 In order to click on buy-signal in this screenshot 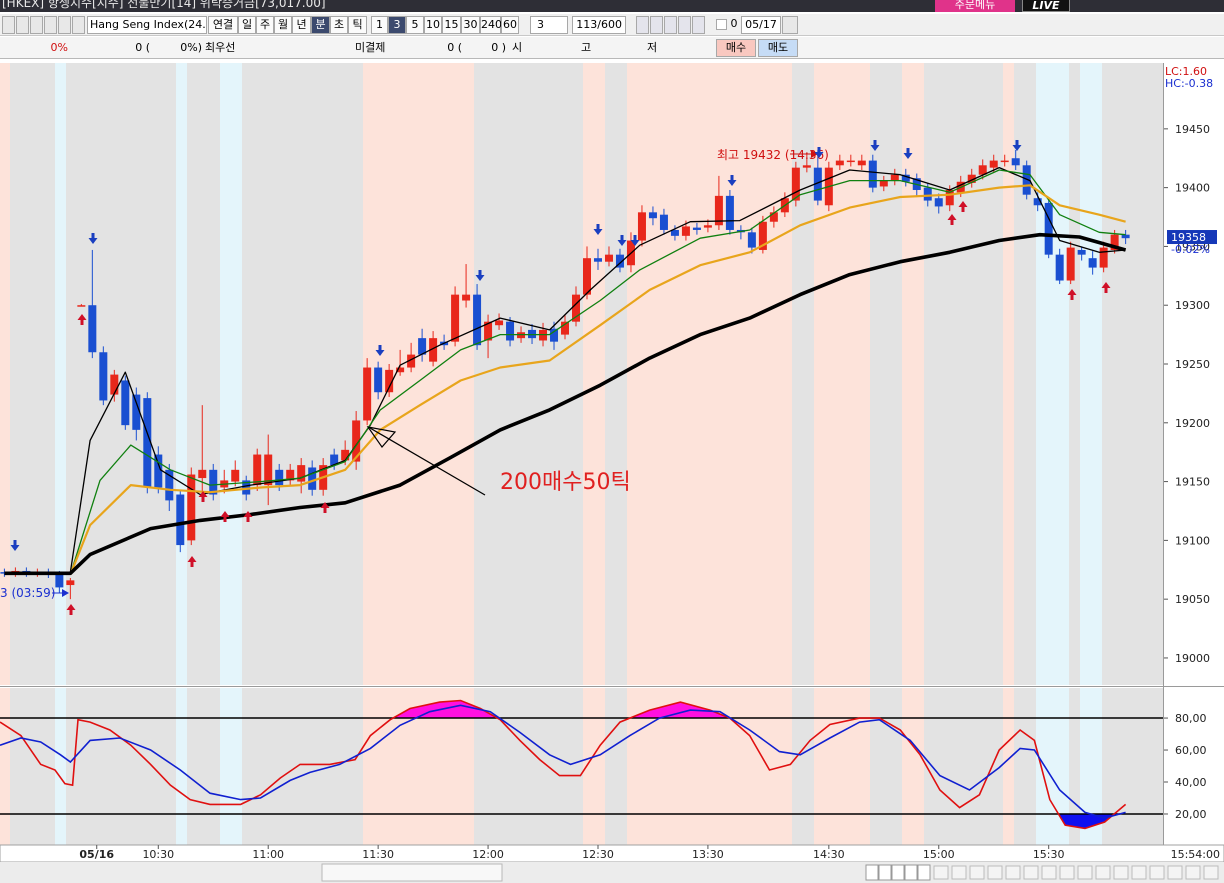, I will do `click(192, 561)`.